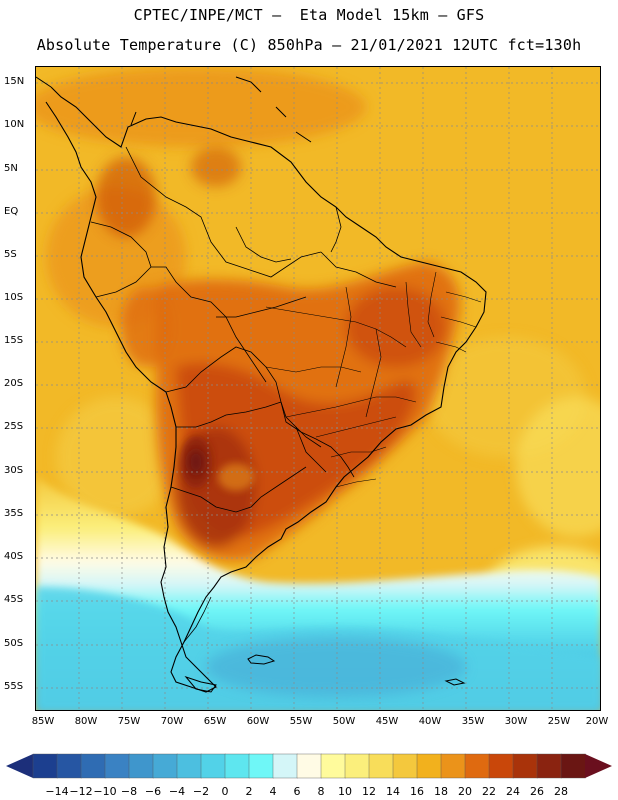  I want to click on colorbar-label: −6, so click(153, 791).